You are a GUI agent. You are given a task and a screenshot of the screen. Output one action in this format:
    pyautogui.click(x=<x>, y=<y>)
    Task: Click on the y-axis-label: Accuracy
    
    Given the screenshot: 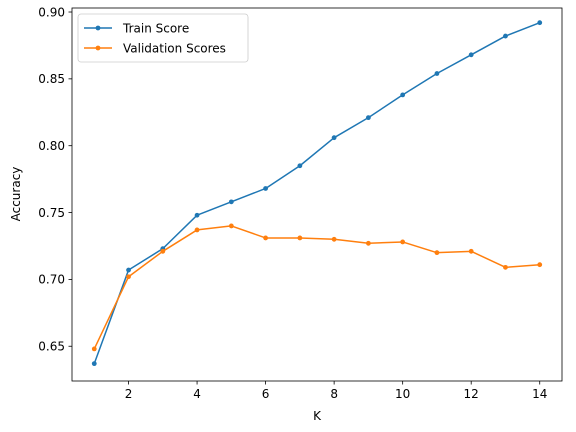 What is the action you would take?
    pyautogui.click(x=16, y=194)
    